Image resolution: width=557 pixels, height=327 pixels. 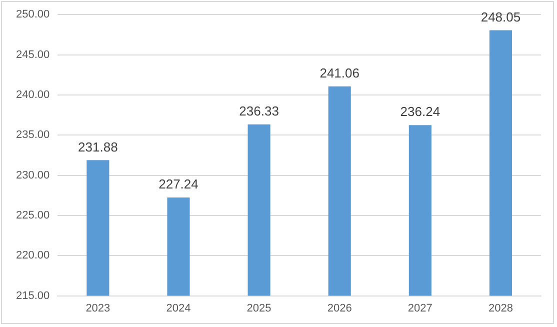 What do you see at coordinates (33, 135) in the screenshot?
I see `y-tick-label: 235.00` at bounding box center [33, 135].